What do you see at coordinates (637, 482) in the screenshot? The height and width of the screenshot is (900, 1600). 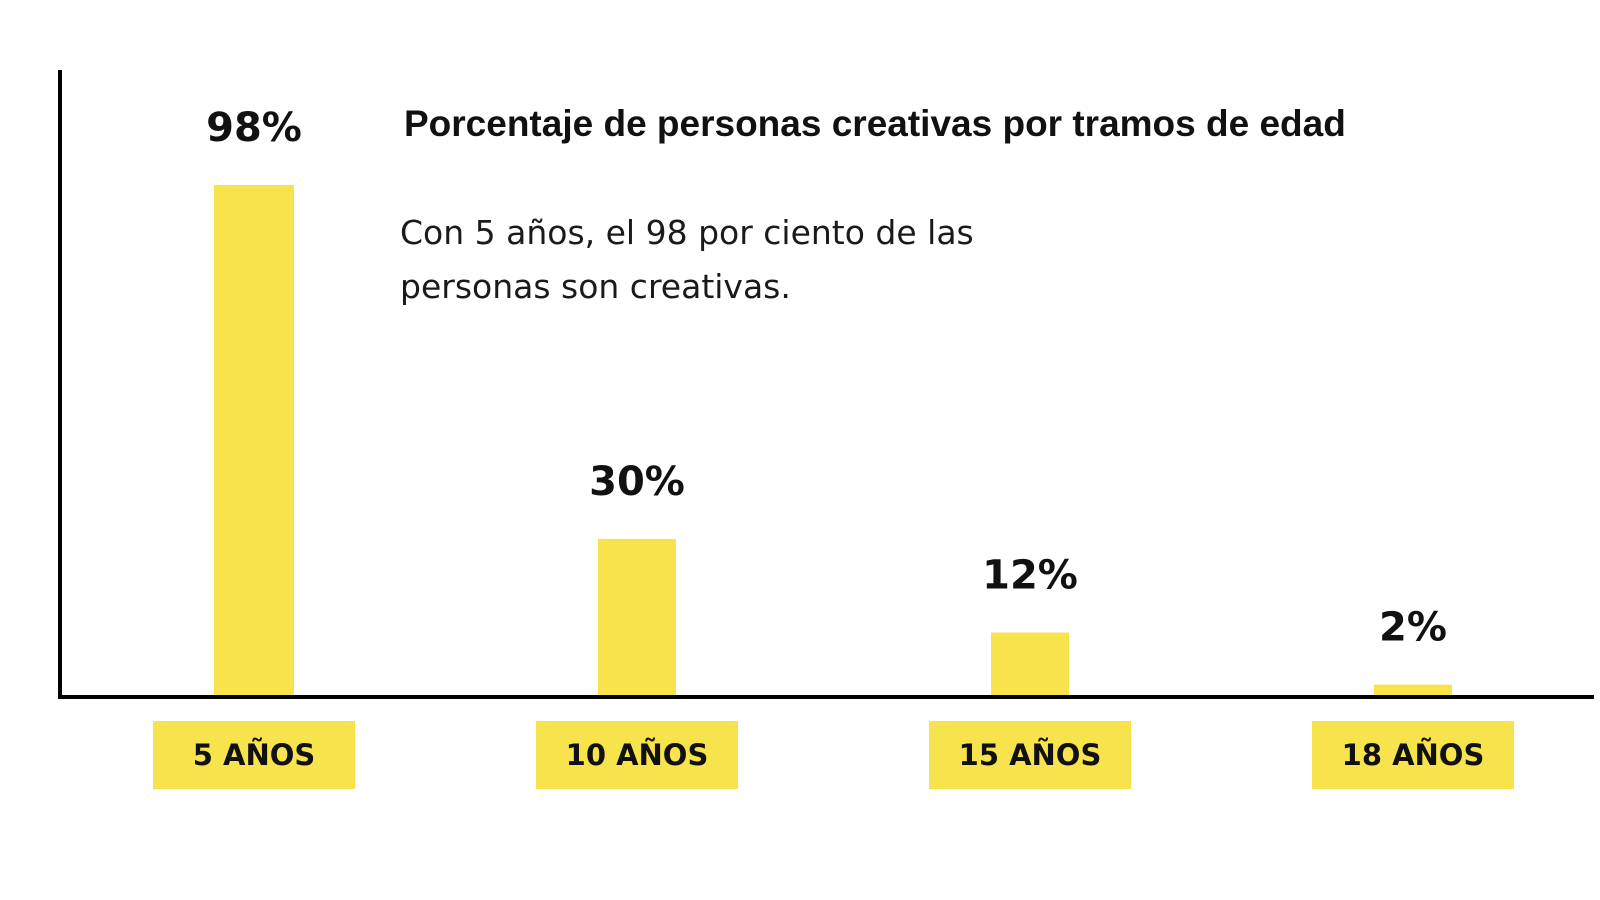 I see `value-label-2: 30%` at bounding box center [637, 482].